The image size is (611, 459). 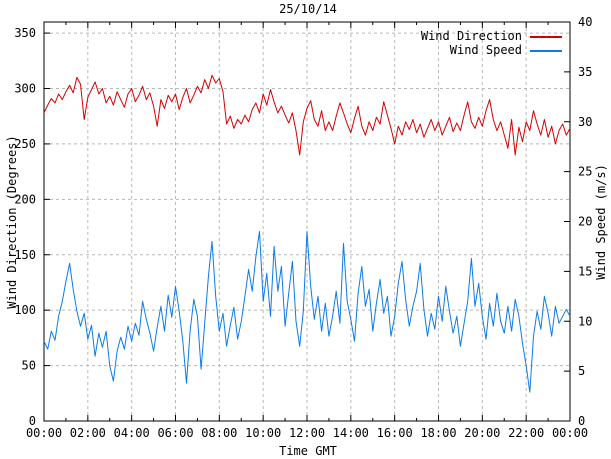 What do you see at coordinates (546, 50) in the screenshot?
I see `wind-speed-line-swatch` at bounding box center [546, 50].